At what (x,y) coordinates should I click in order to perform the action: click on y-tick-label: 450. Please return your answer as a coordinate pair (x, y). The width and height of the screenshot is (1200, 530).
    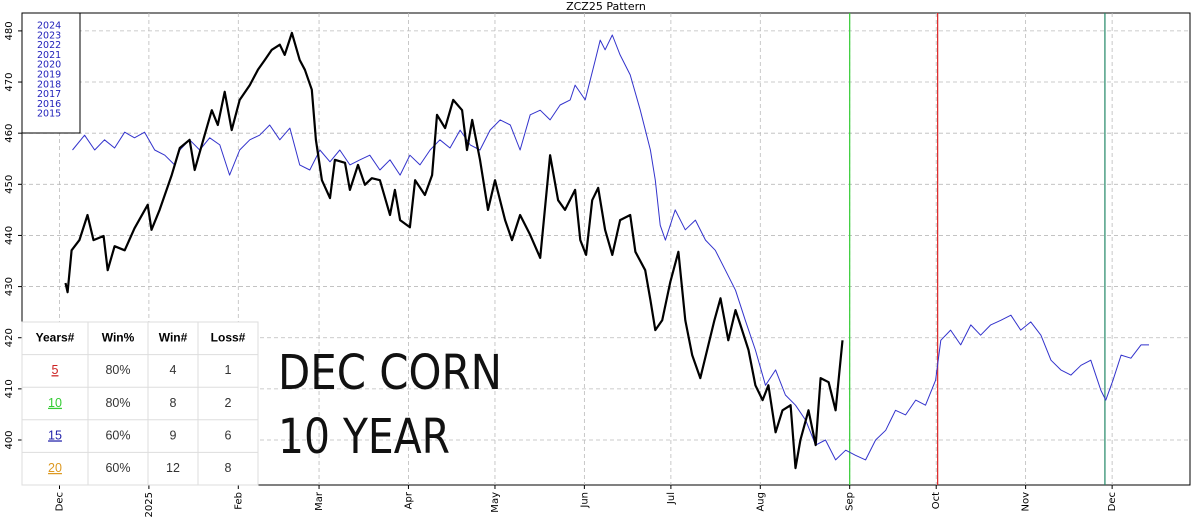
    Looking at the image, I should click on (9, 184).